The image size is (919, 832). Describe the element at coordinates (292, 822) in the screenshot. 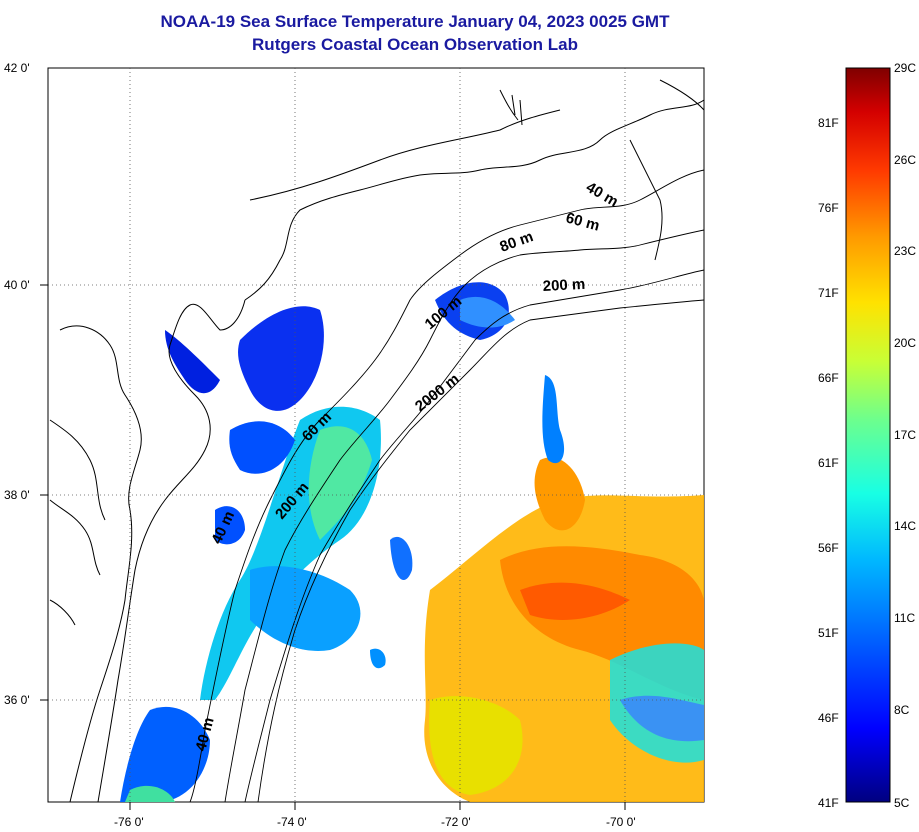

I see `lon-label: -74 0'` at that location.